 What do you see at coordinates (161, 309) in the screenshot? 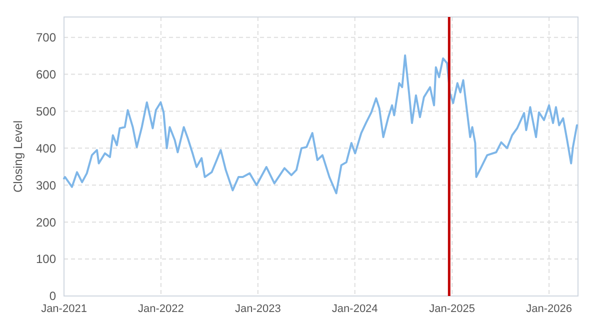
I see `x-tick-label: Jan-2022` at bounding box center [161, 309].